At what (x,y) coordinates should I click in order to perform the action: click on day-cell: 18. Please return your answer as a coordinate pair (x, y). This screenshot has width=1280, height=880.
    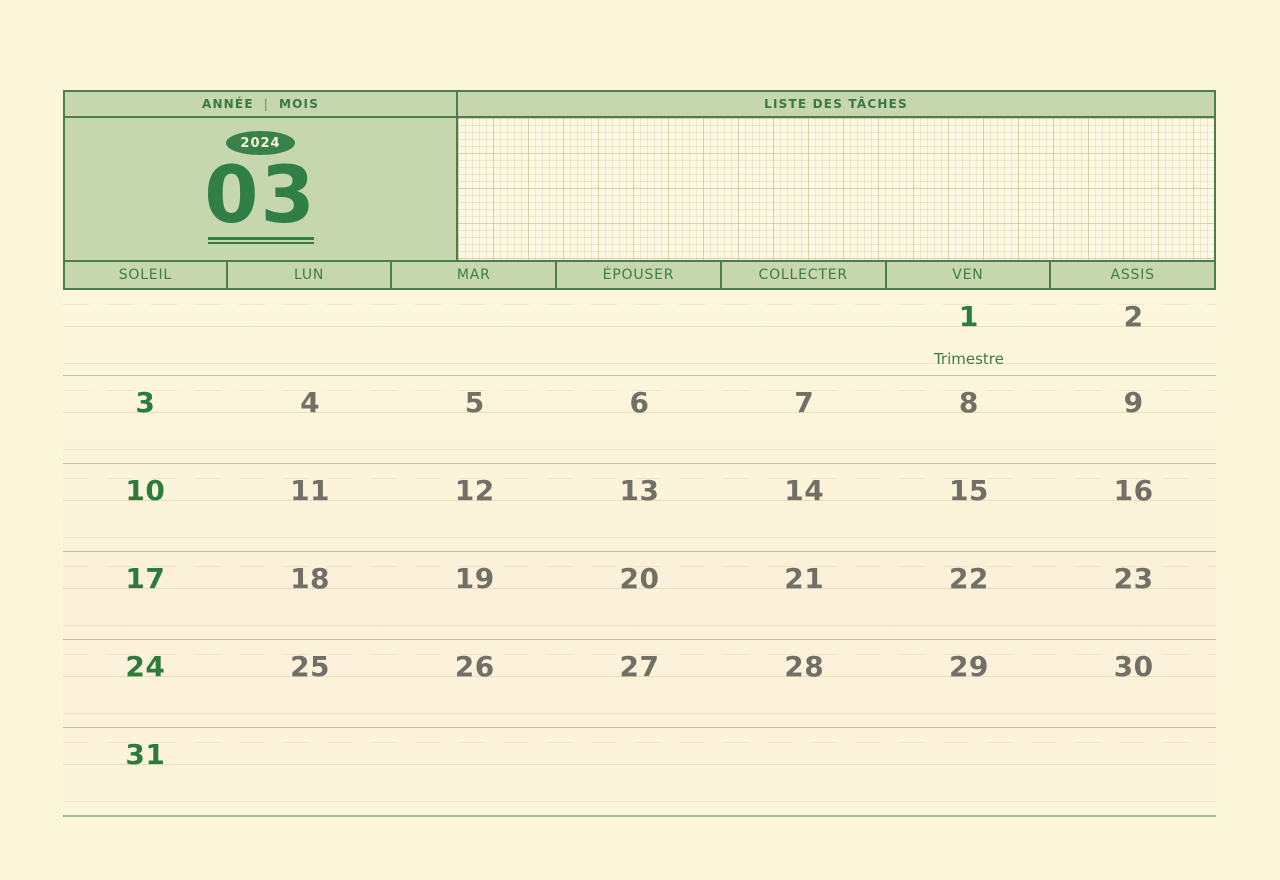
    Looking at the image, I should click on (310, 595).